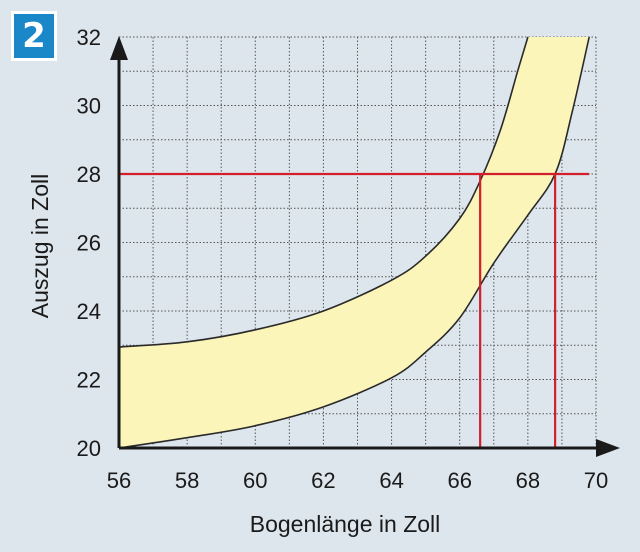  Describe the element at coordinates (459, 480) in the screenshot. I see `x-tick-label: 66` at that location.